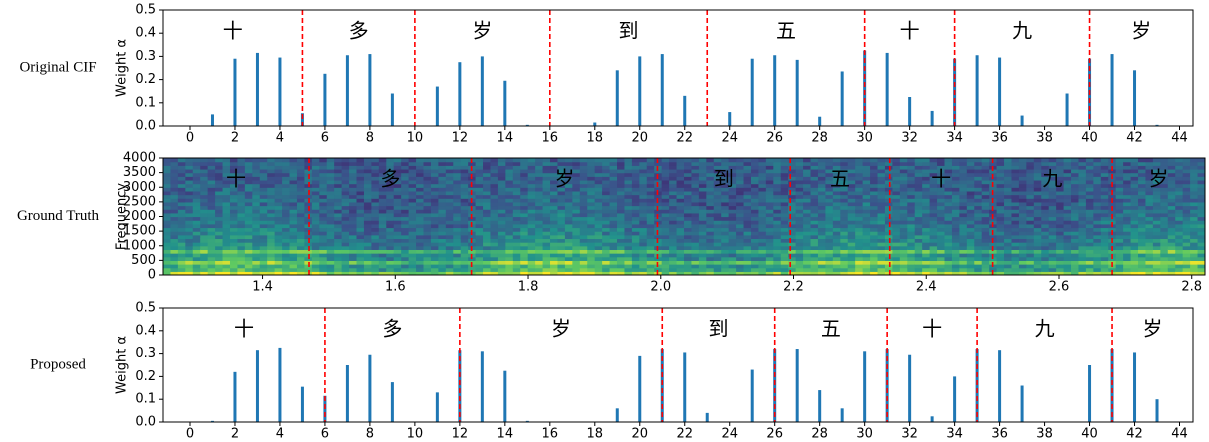  I want to click on x-tick-label: 2, so click(235, 434).